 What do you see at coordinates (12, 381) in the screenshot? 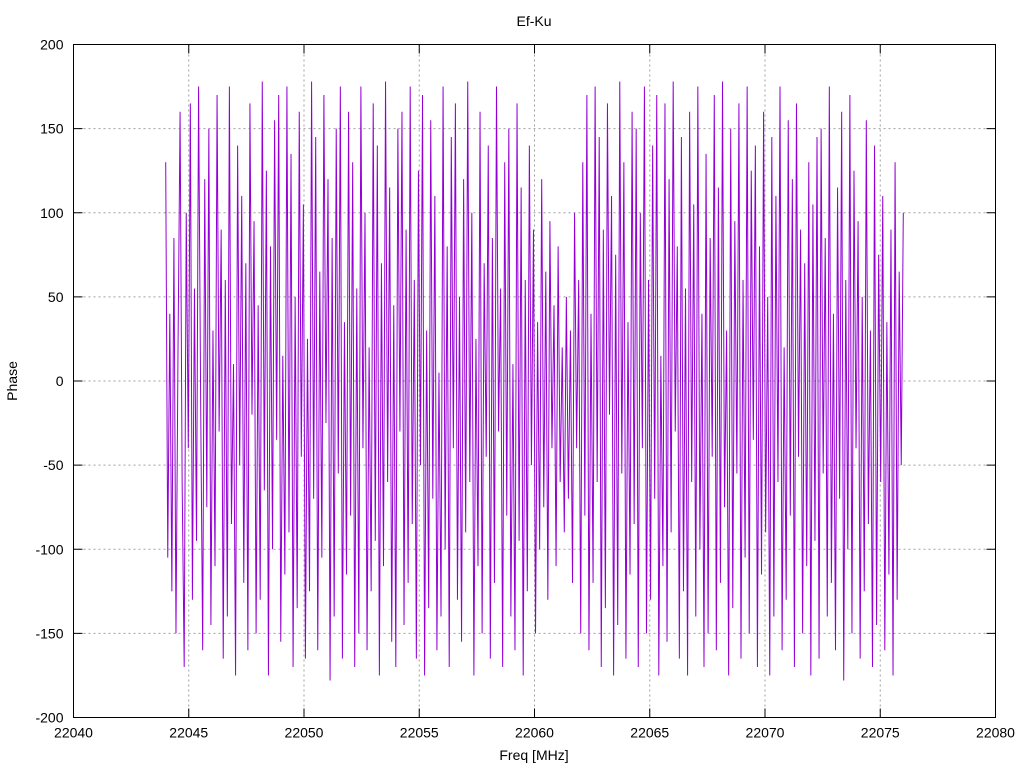
I see `y-axis-label: Phase` at bounding box center [12, 381].